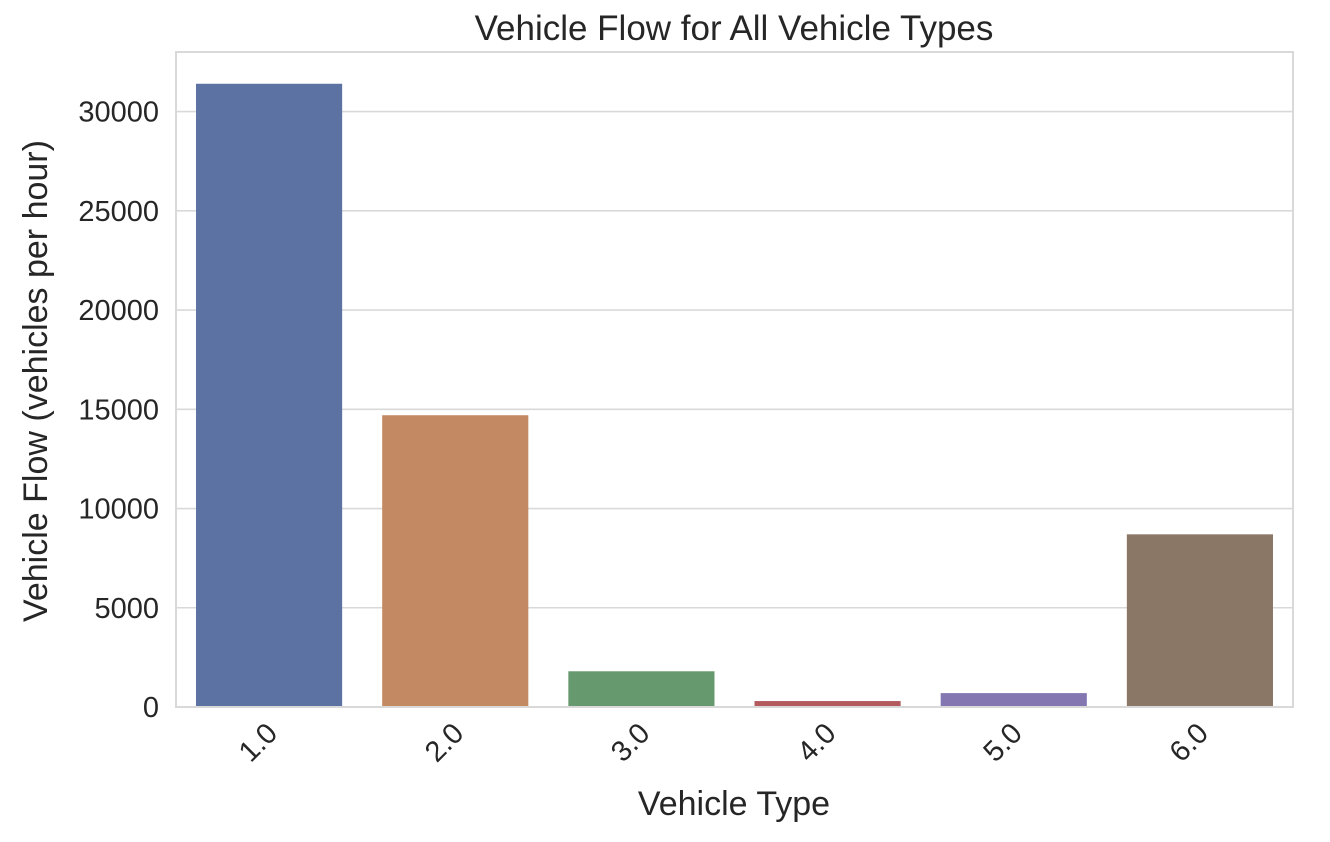  Describe the element at coordinates (118, 311) in the screenshot. I see `y-tick-label: 20000` at that location.